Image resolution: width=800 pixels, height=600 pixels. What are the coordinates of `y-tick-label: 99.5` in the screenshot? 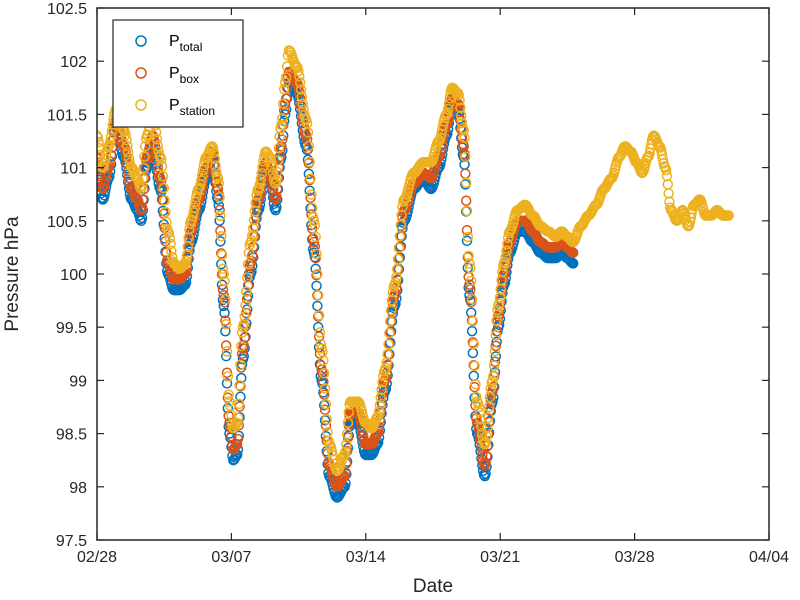 It's located at (71, 328).